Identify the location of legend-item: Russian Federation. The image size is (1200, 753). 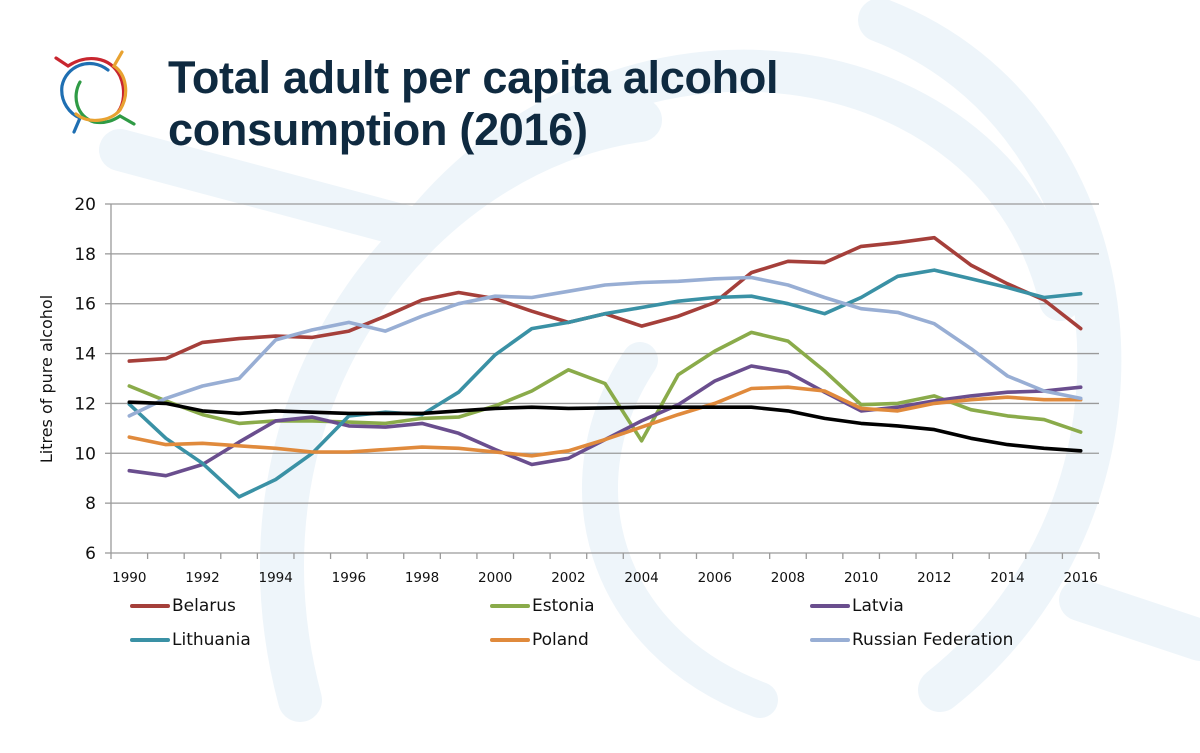
(911, 640).